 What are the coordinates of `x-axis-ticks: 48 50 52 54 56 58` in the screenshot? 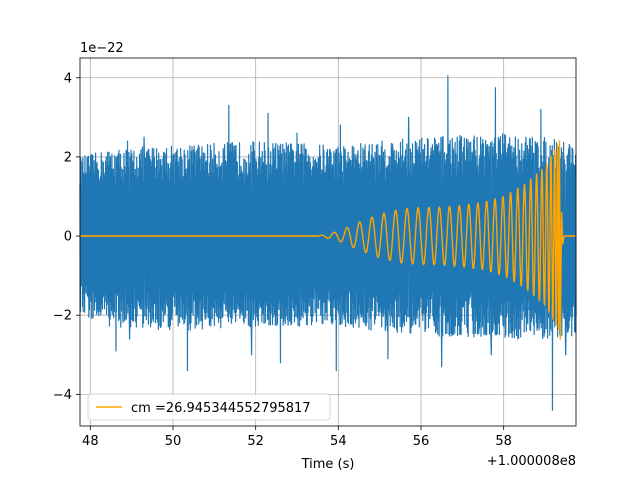 It's located at (297, 437).